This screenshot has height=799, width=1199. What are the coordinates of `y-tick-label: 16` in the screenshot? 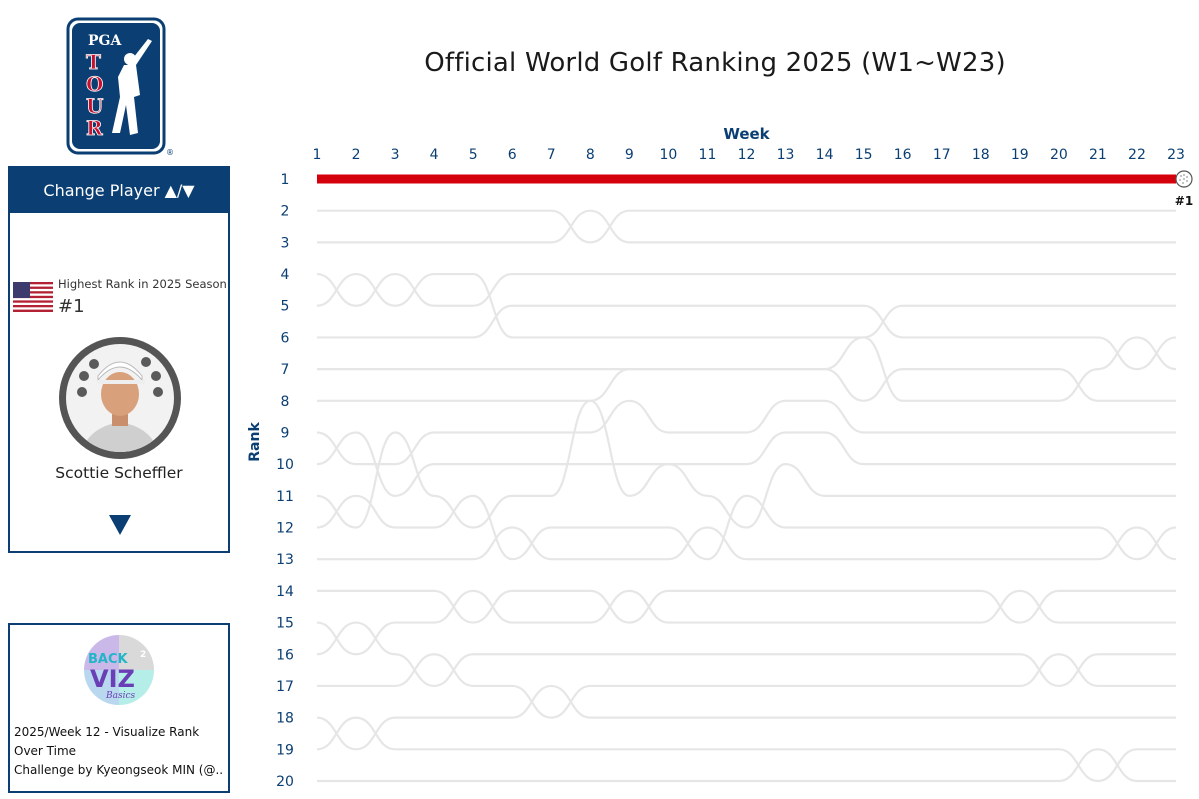 It's located at (285, 655).